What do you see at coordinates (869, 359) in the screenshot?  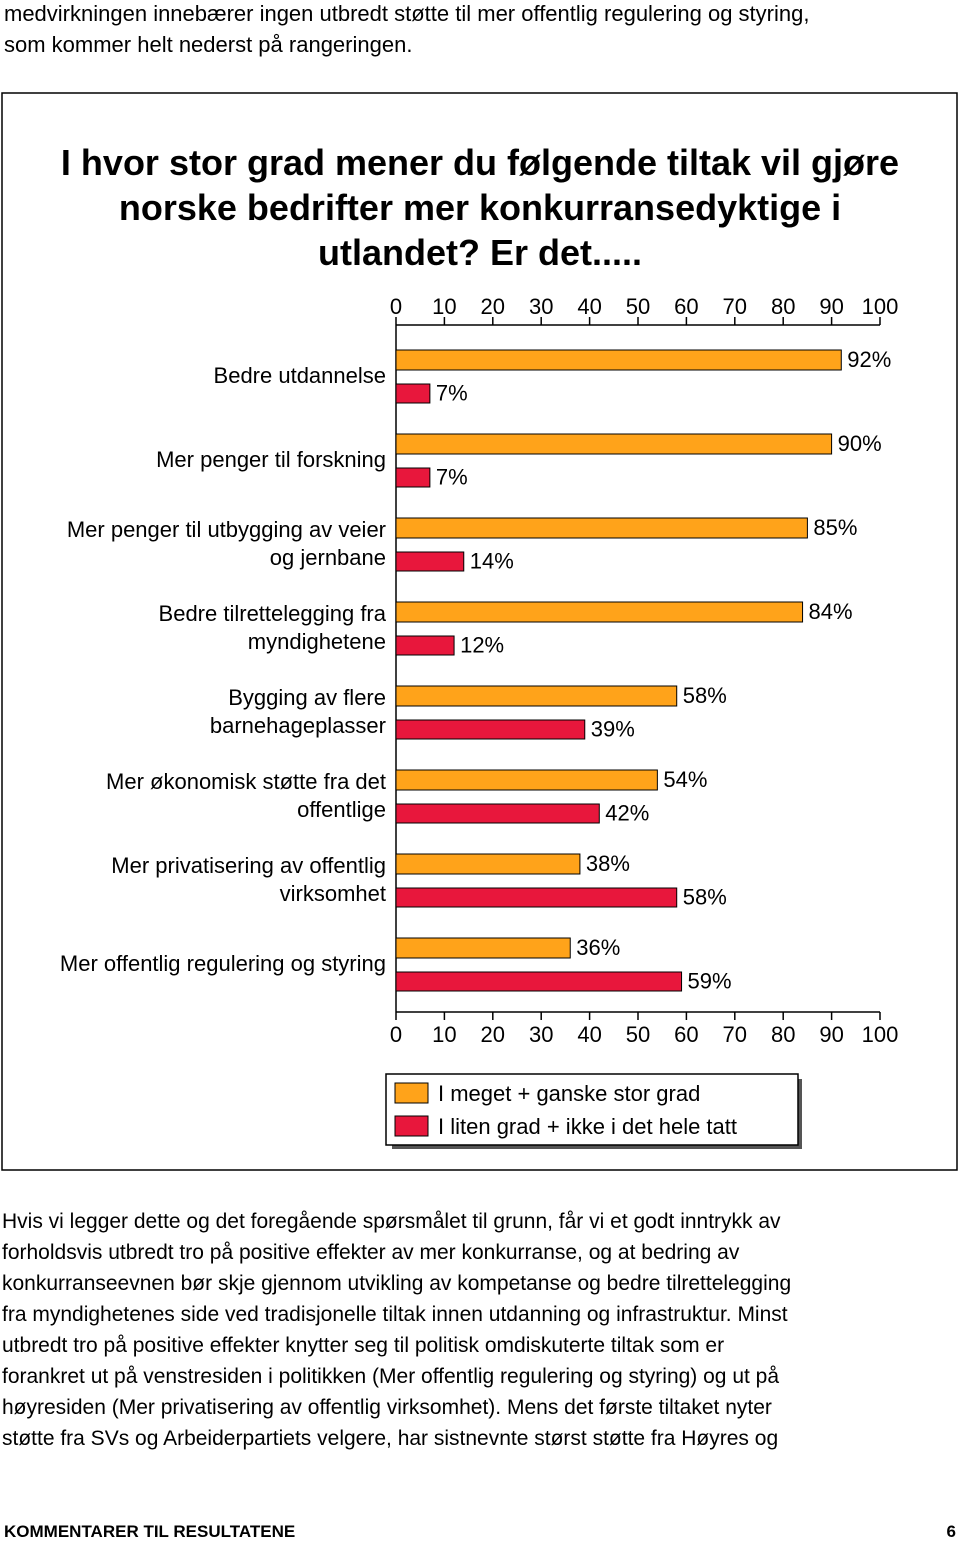 I see `value-label: 92%` at bounding box center [869, 359].